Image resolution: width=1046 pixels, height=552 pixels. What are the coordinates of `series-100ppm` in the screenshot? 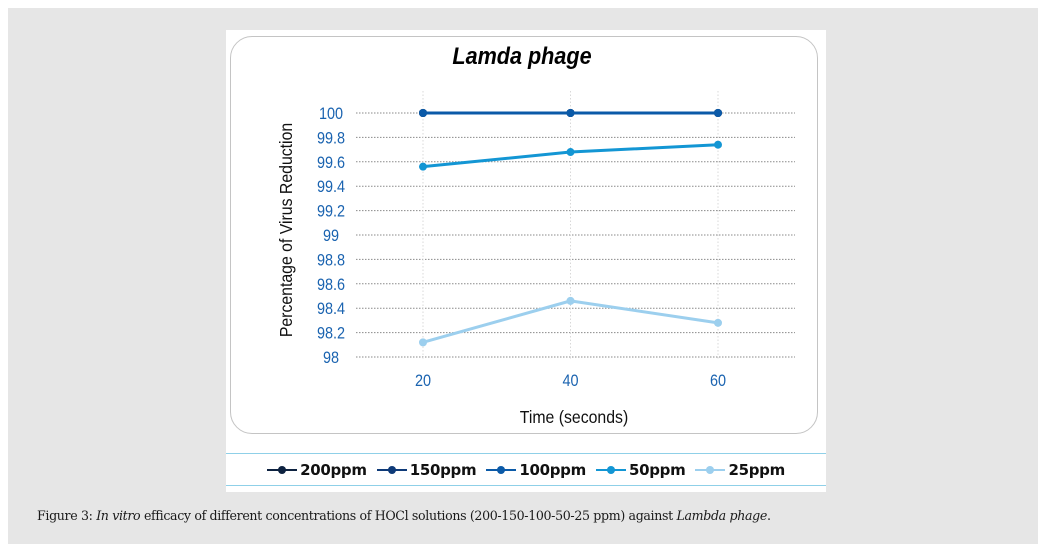 It's located at (570, 113).